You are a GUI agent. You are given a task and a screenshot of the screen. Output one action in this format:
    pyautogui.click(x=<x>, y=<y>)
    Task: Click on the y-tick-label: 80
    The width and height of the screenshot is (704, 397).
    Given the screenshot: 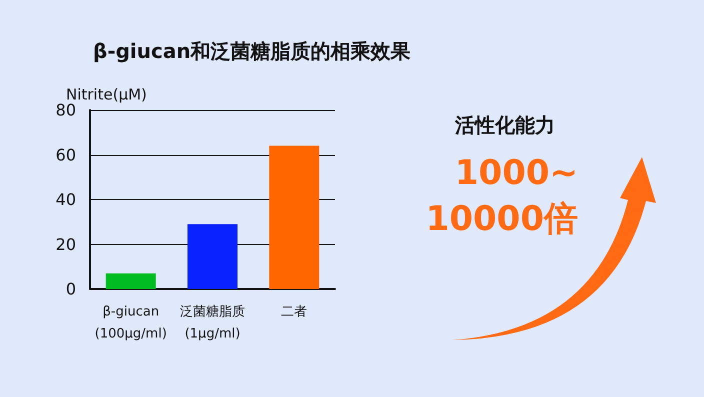 What is the action you would take?
    pyautogui.click(x=66, y=110)
    